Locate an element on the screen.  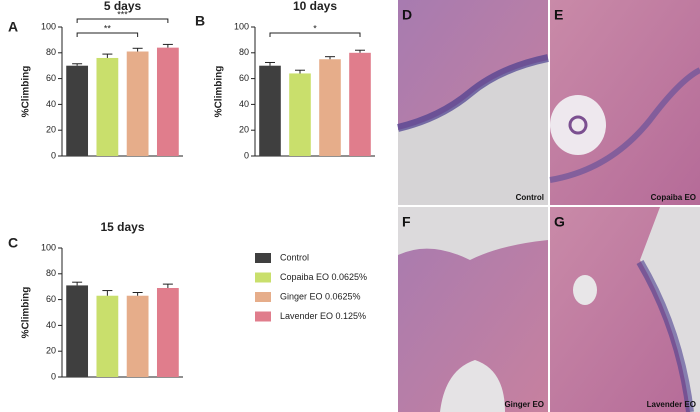
histology-g is located at coordinates (625, 309).